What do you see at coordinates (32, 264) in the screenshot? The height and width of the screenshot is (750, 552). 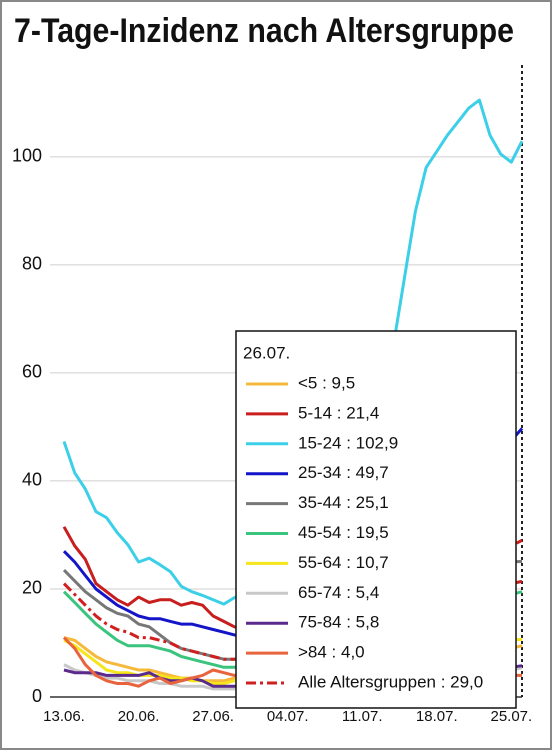 I see `y-tick-label: 80` at bounding box center [32, 264].